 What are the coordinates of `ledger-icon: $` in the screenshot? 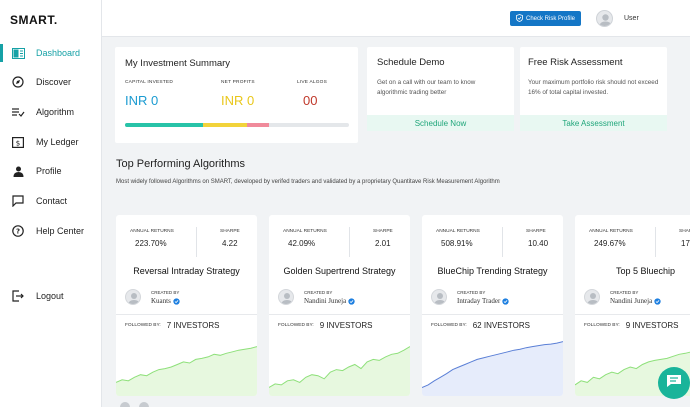 It's located at (18, 142).